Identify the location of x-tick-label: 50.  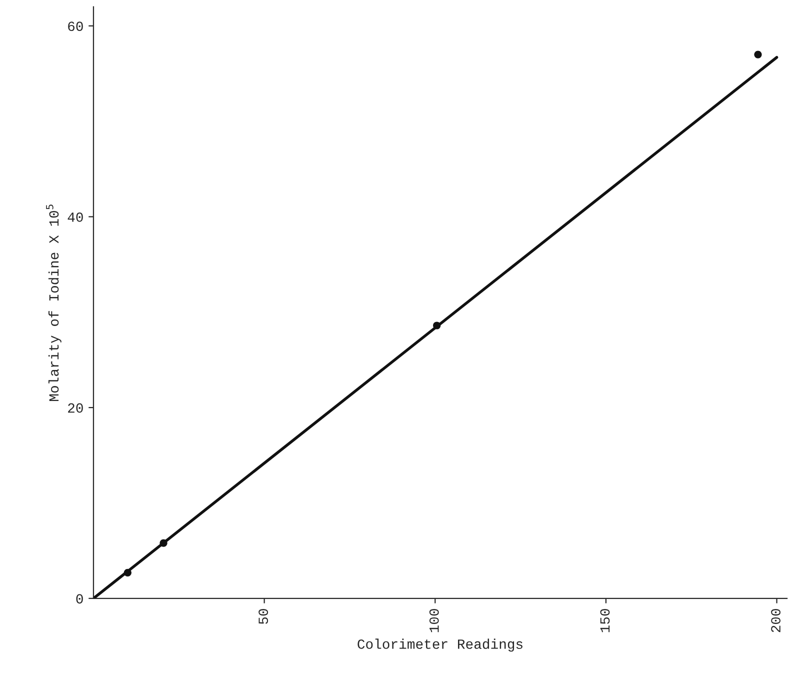
(263, 616).